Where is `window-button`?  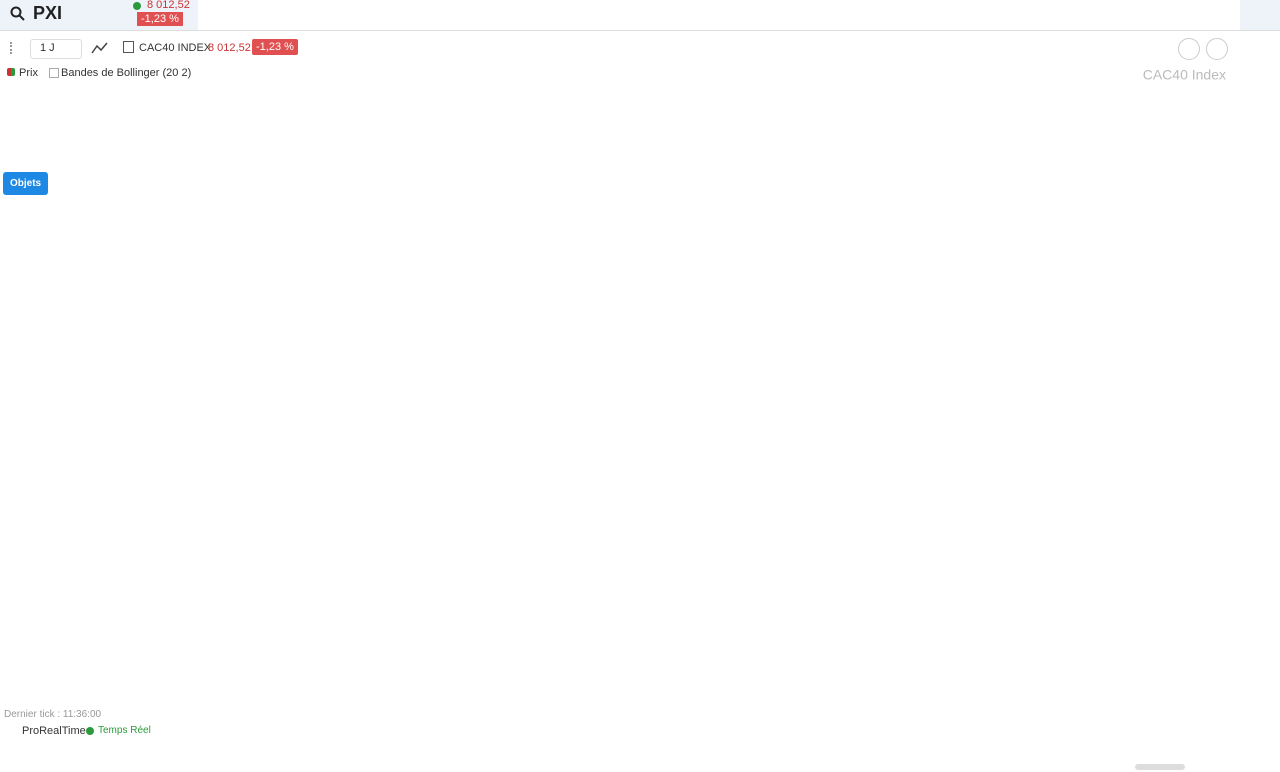 window-button is located at coordinates (1217, 49).